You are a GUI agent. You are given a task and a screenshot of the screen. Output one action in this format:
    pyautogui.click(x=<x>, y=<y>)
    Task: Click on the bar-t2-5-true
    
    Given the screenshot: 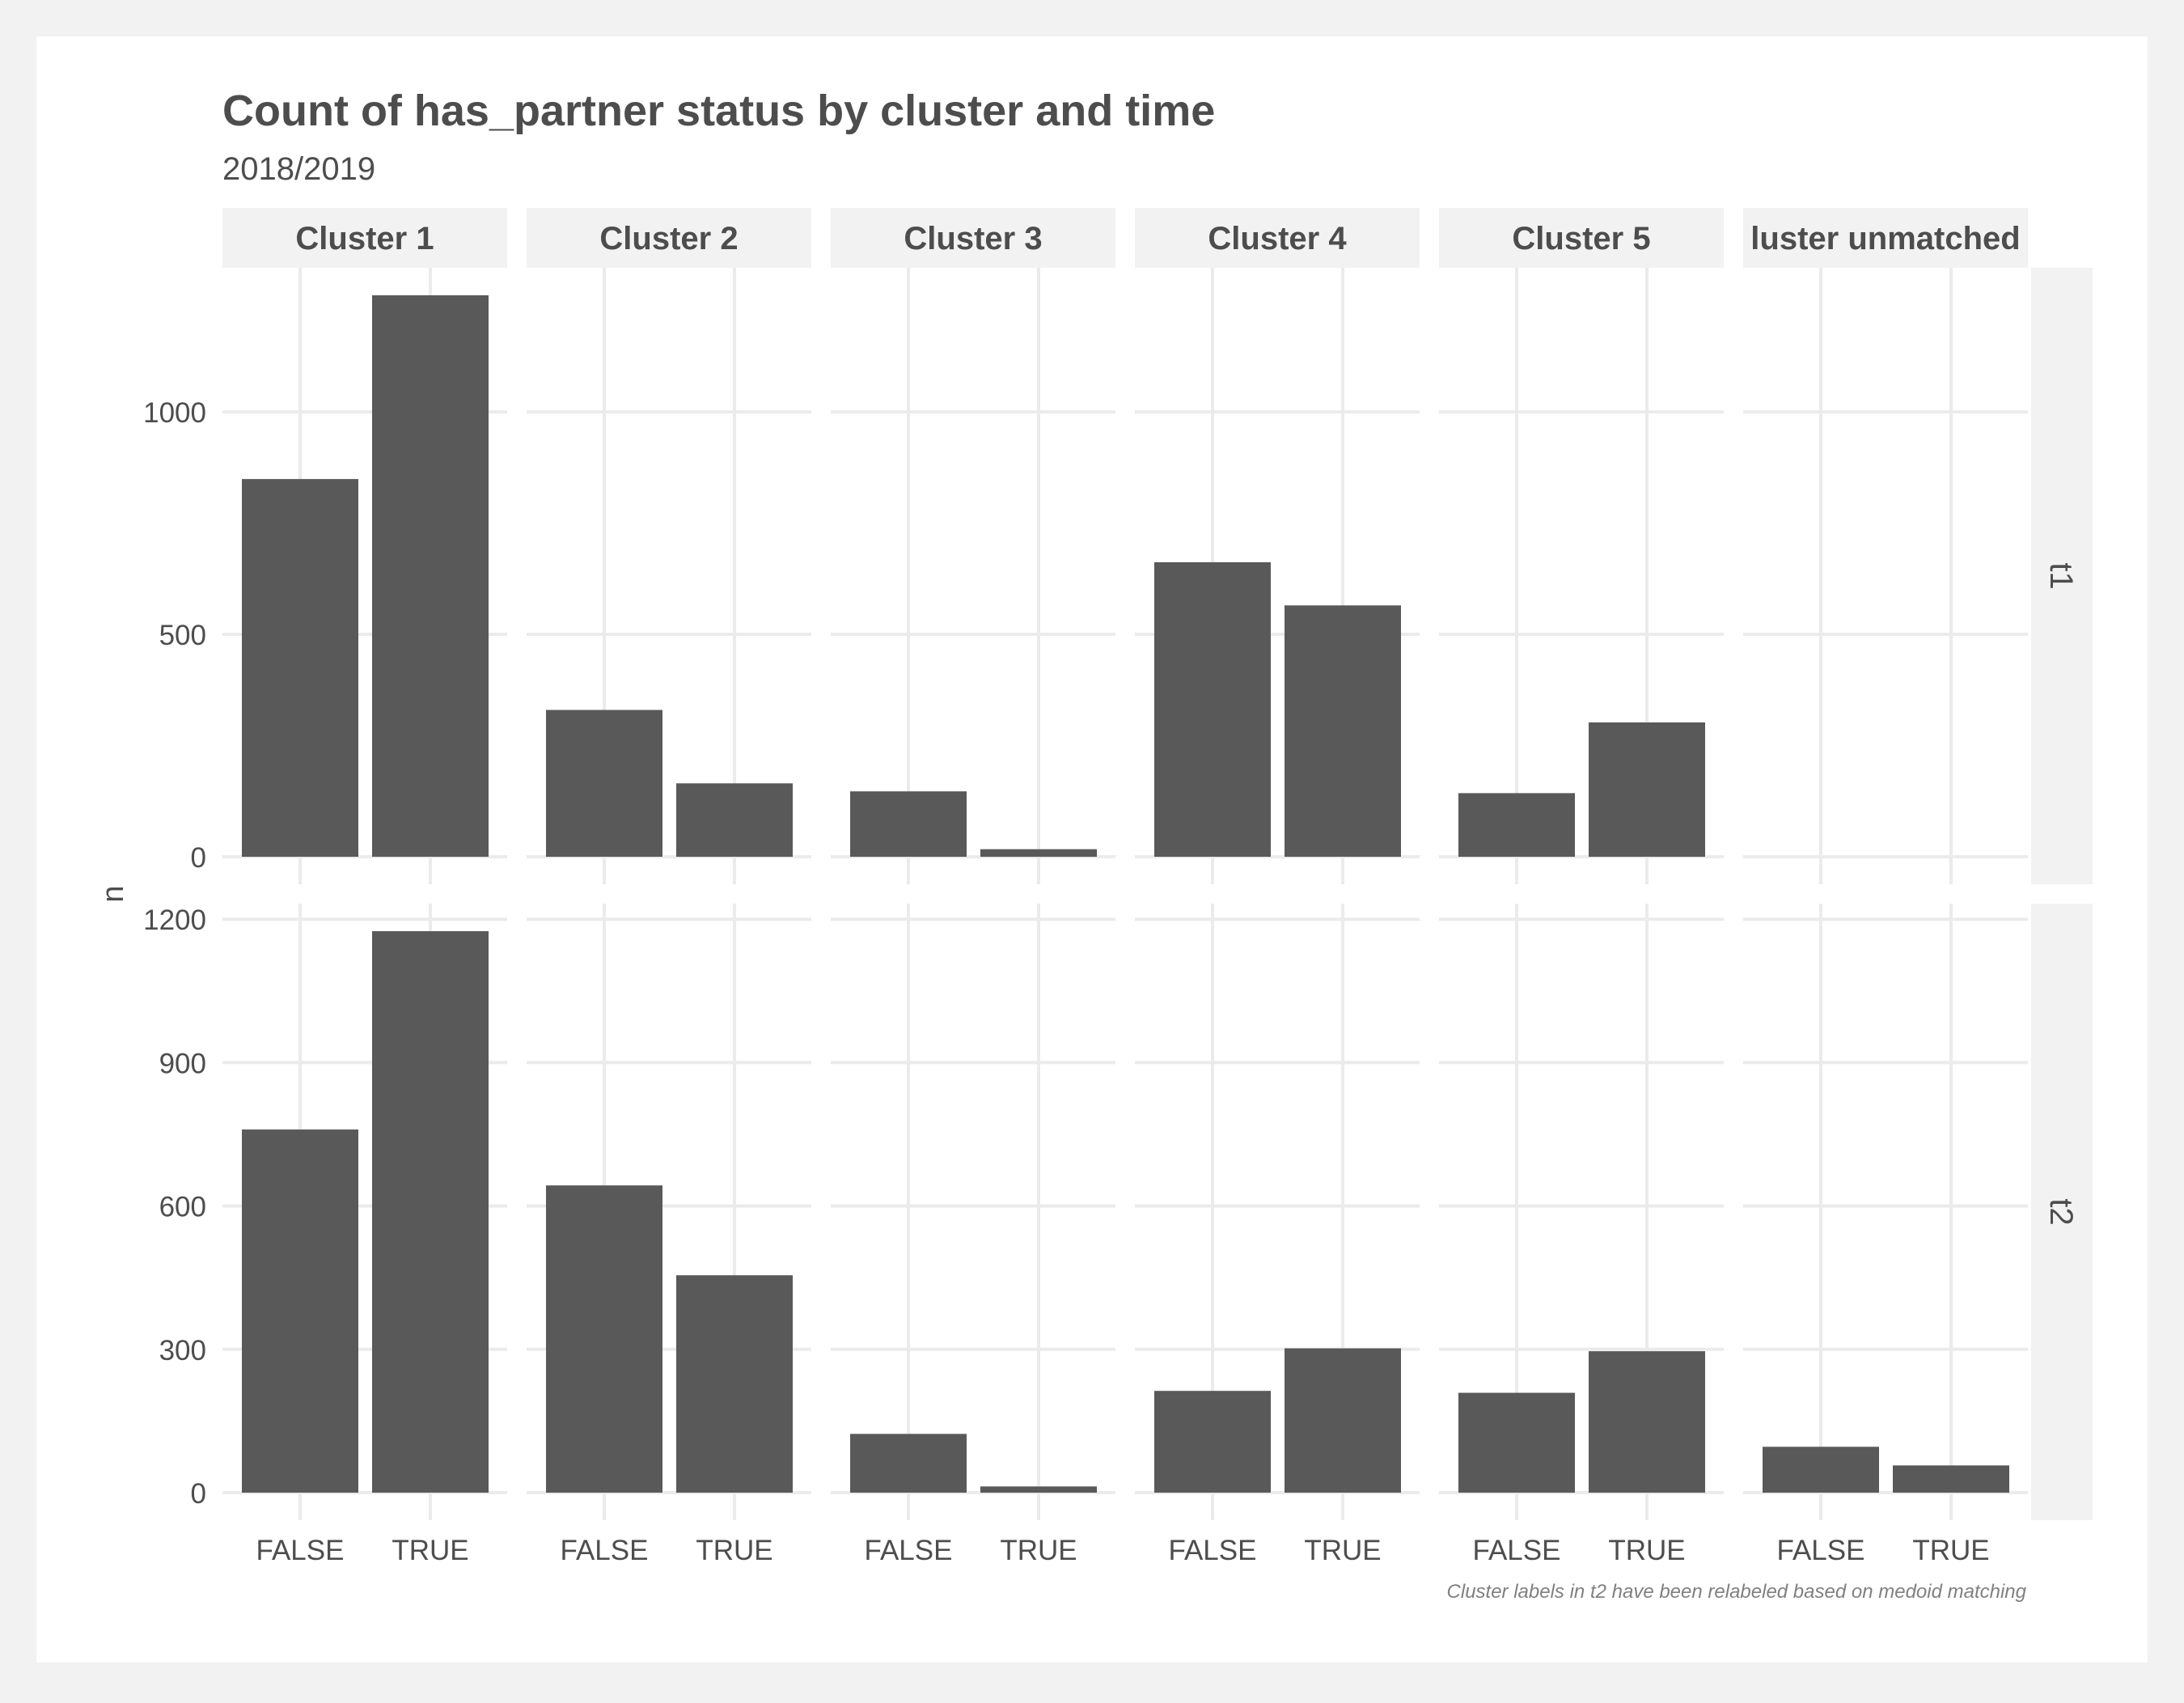 What is the action you would take?
    pyautogui.click(x=1647, y=1422)
    